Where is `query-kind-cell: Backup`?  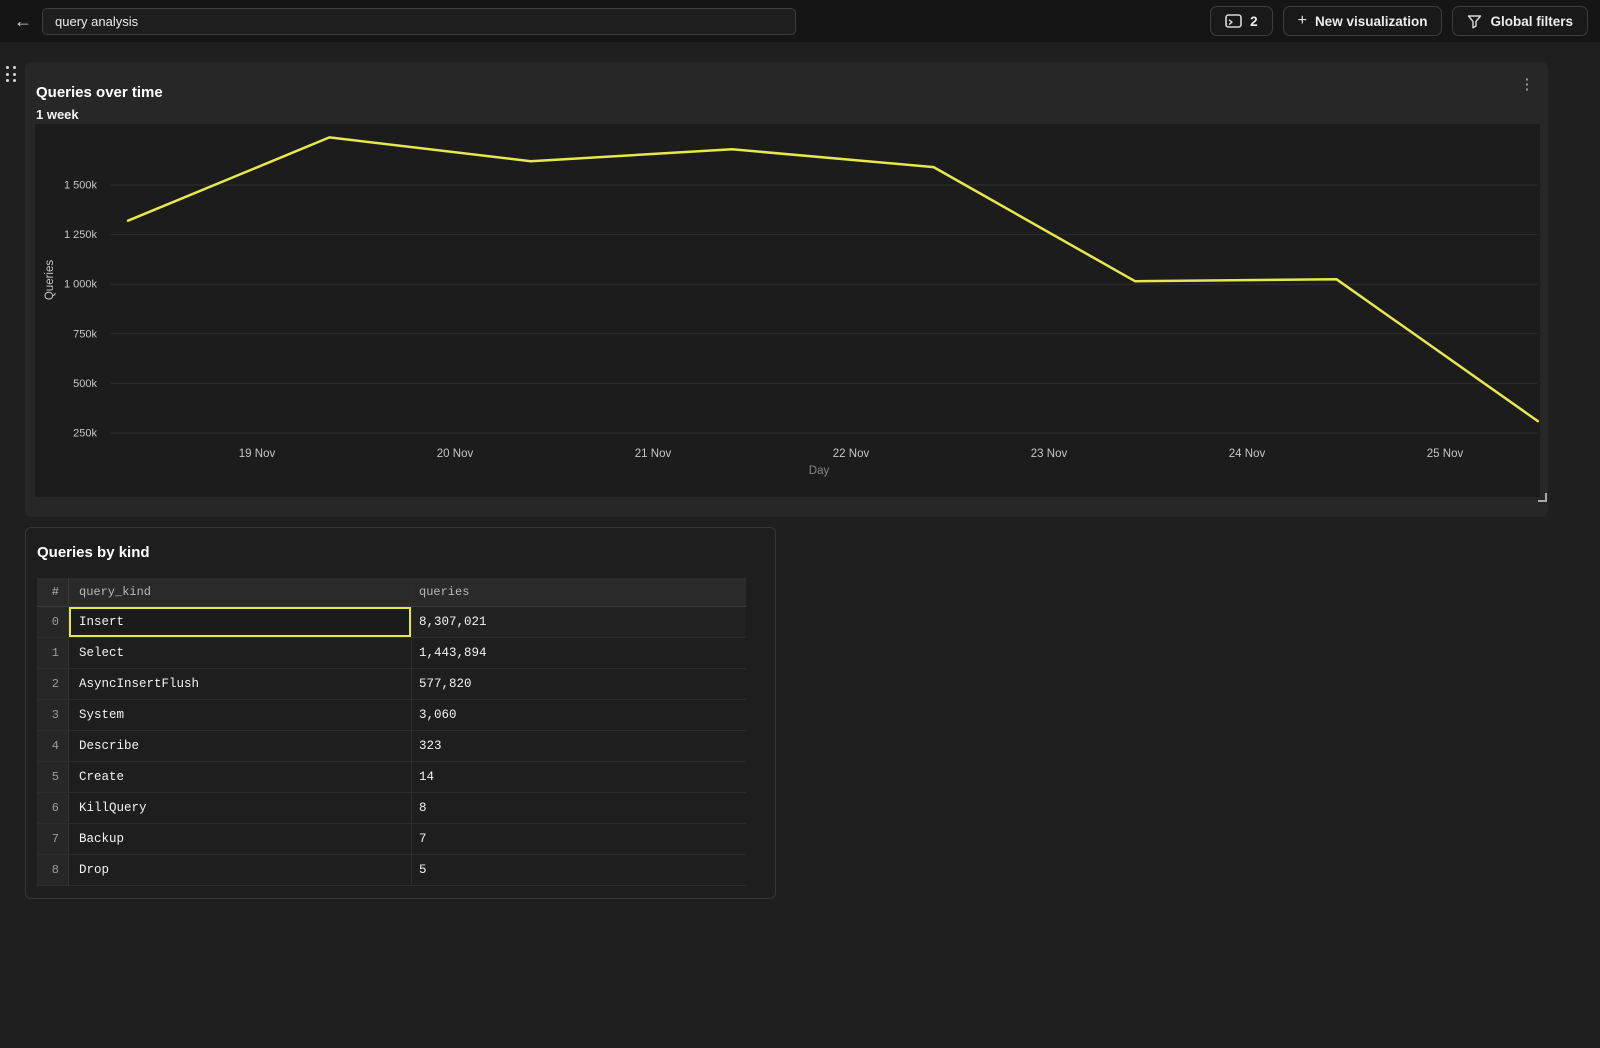 query-kind-cell: Backup is located at coordinates (102, 839).